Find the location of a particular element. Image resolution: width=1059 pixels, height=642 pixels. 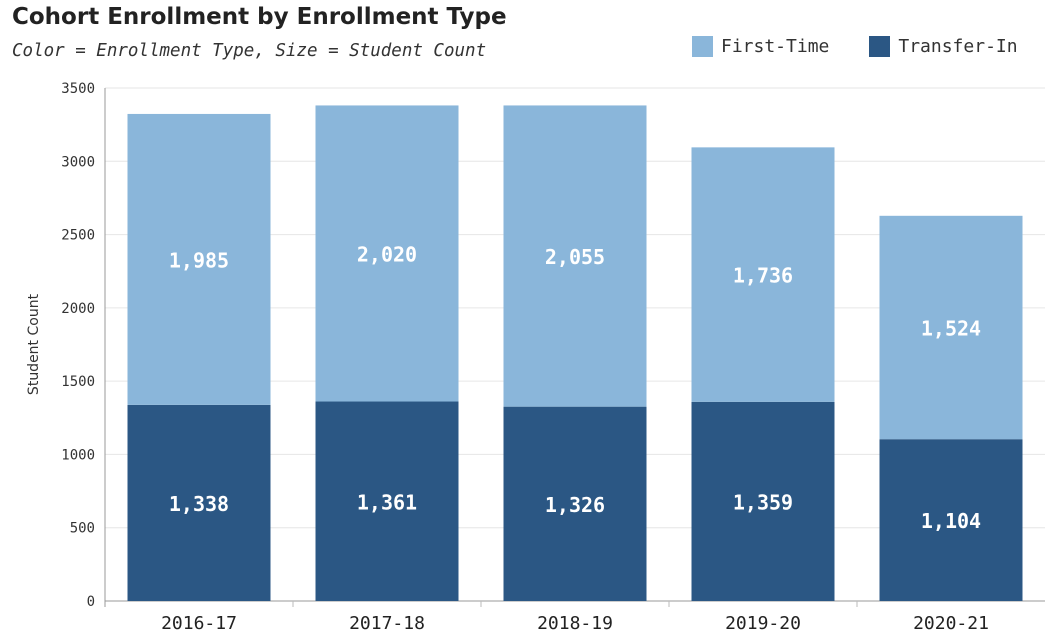

y-tick-label: 1000 is located at coordinates (78, 455).